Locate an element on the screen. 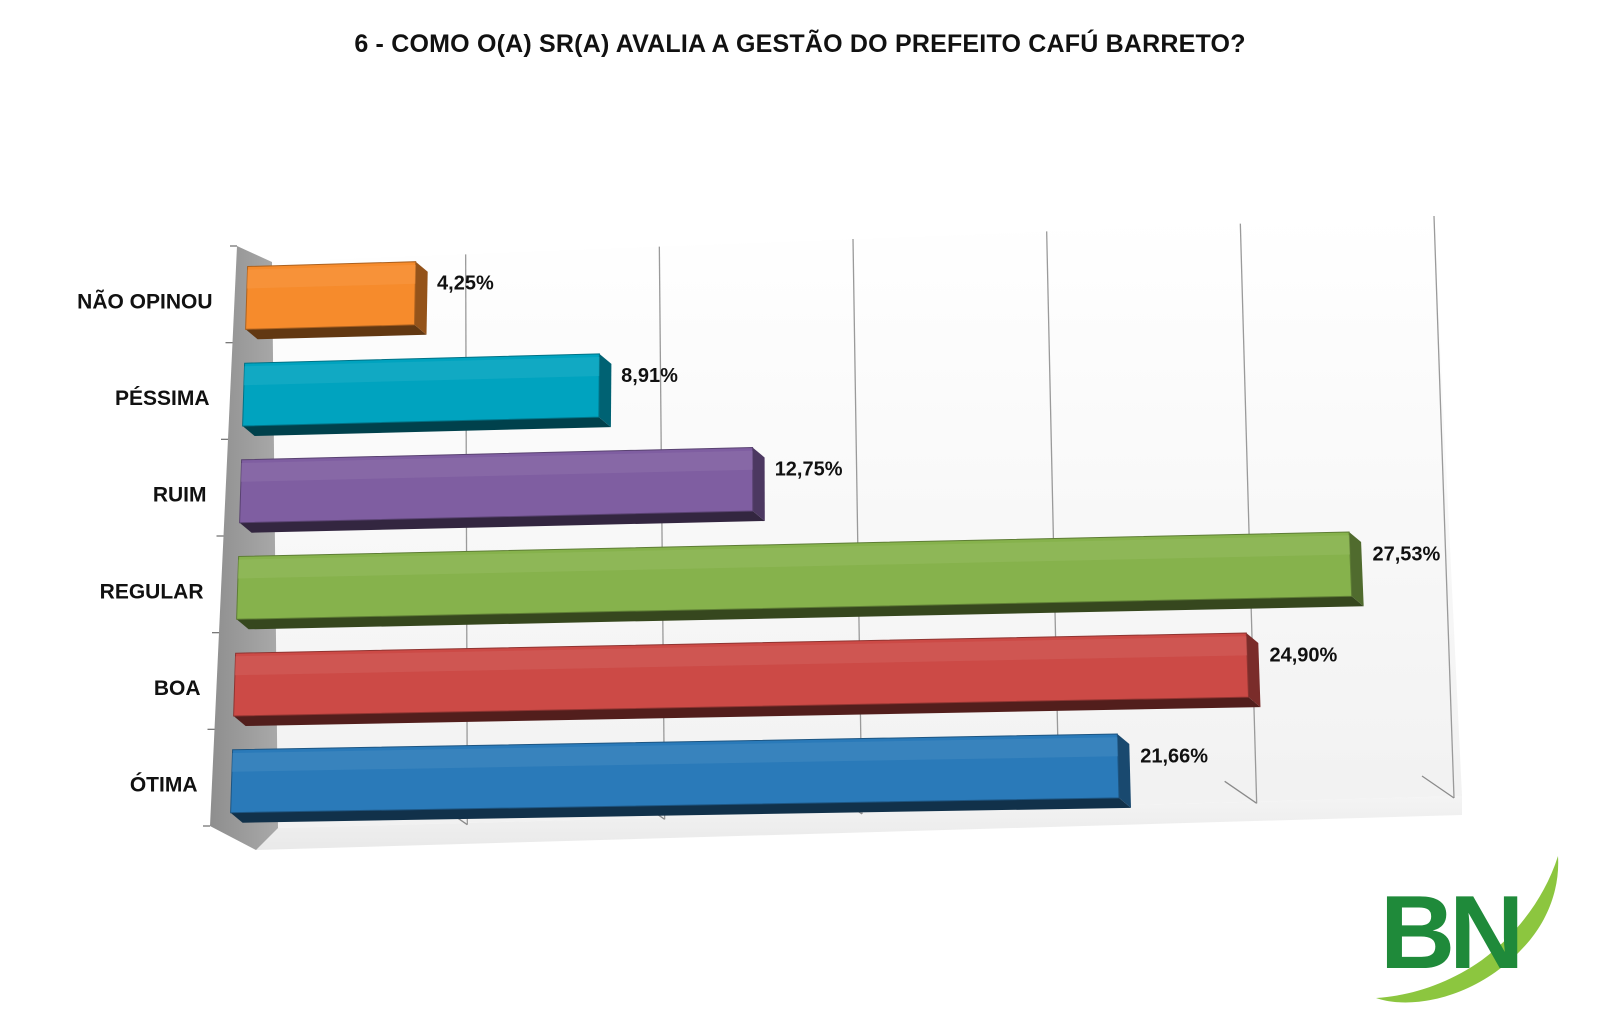 Image resolution: width=1600 pixels, height=1030 pixels. floor is located at coordinates (836, 823).